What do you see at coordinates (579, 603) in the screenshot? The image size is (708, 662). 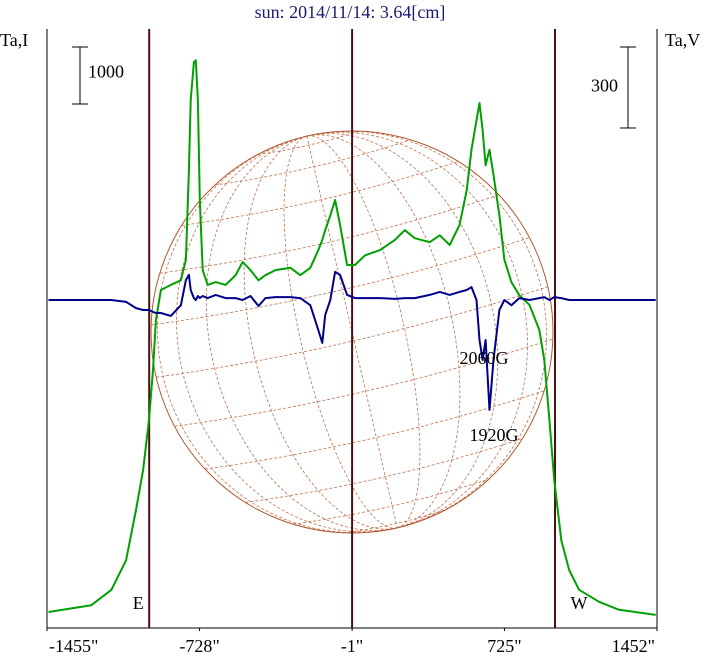 I see `limb-label: W` at bounding box center [579, 603].